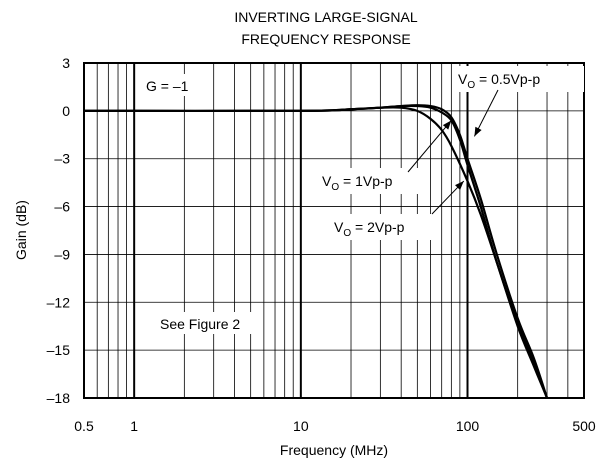 This screenshot has height=464, width=614. Describe the element at coordinates (369, 229) in the screenshot. I see `series-label-3: VO = 2Vp-p` at that location.